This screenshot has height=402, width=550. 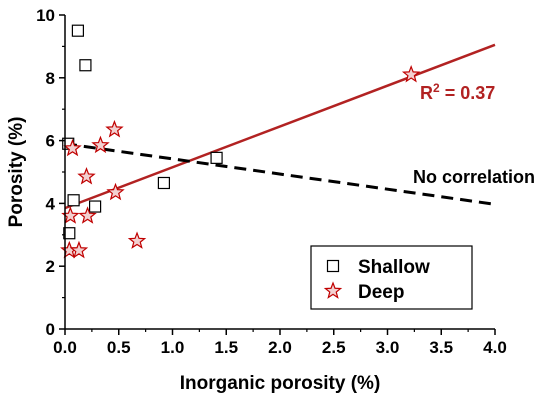 What do you see at coordinates (280, 174) in the screenshot?
I see `no-correlation-line` at bounding box center [280, 174].